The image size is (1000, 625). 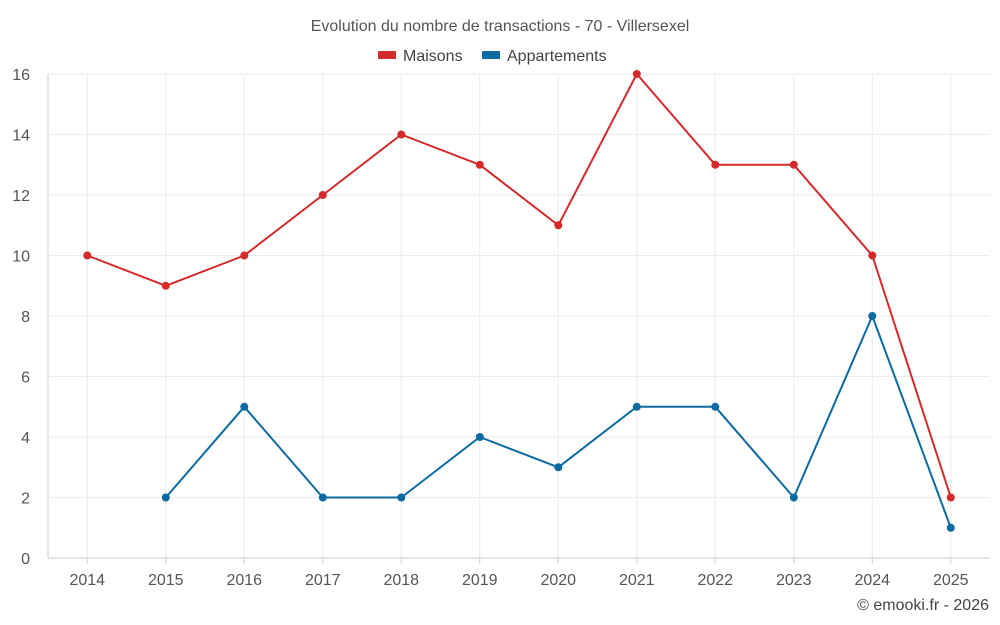 I want to click on data-point-appartements-2018, so click(x=401, y=497).